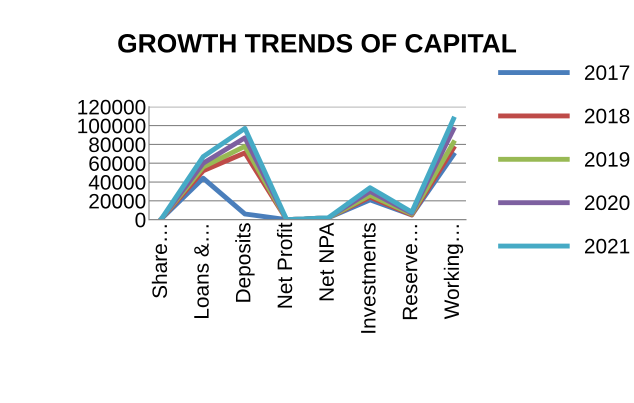 The image size is (634, 403). What do you see at coordinates (117, 144) in the screenshot?
I see `y-tick-label: 80000` at bounding box center [117, 144].